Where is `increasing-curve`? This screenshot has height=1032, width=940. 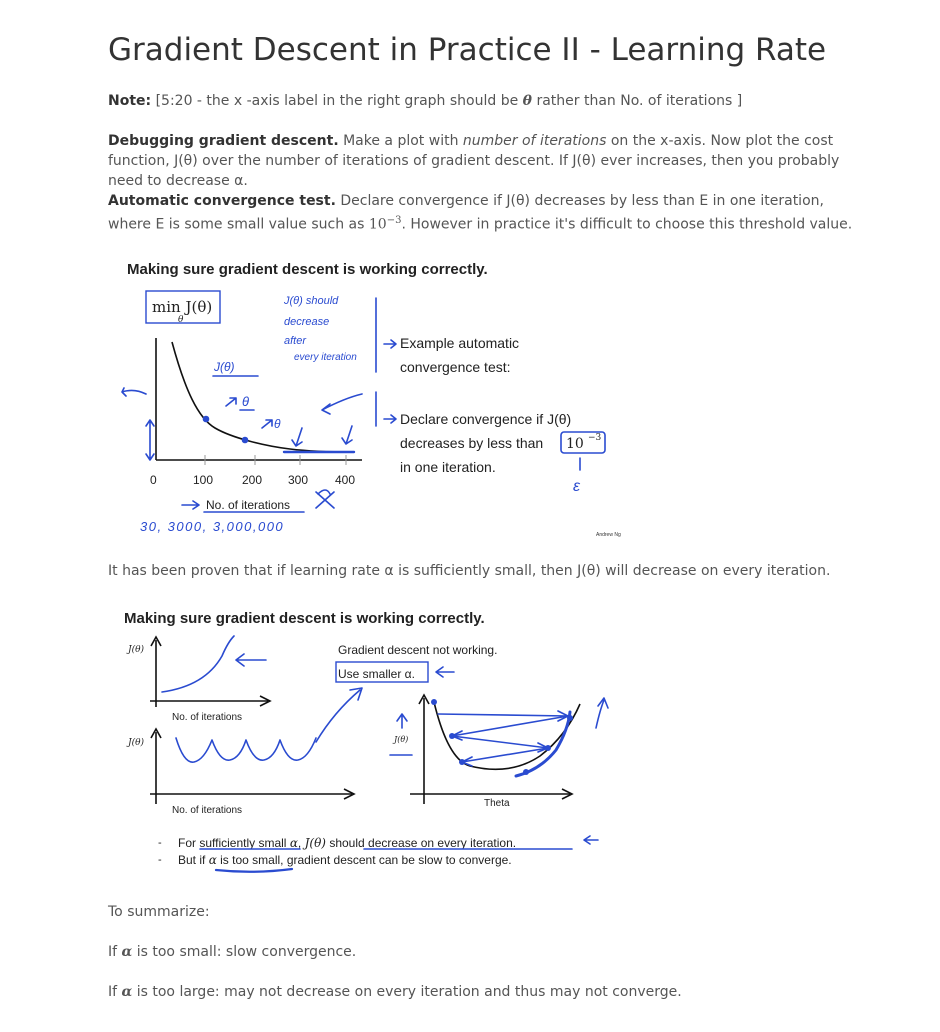 increasing-curve is located at coordinates (198, 664).